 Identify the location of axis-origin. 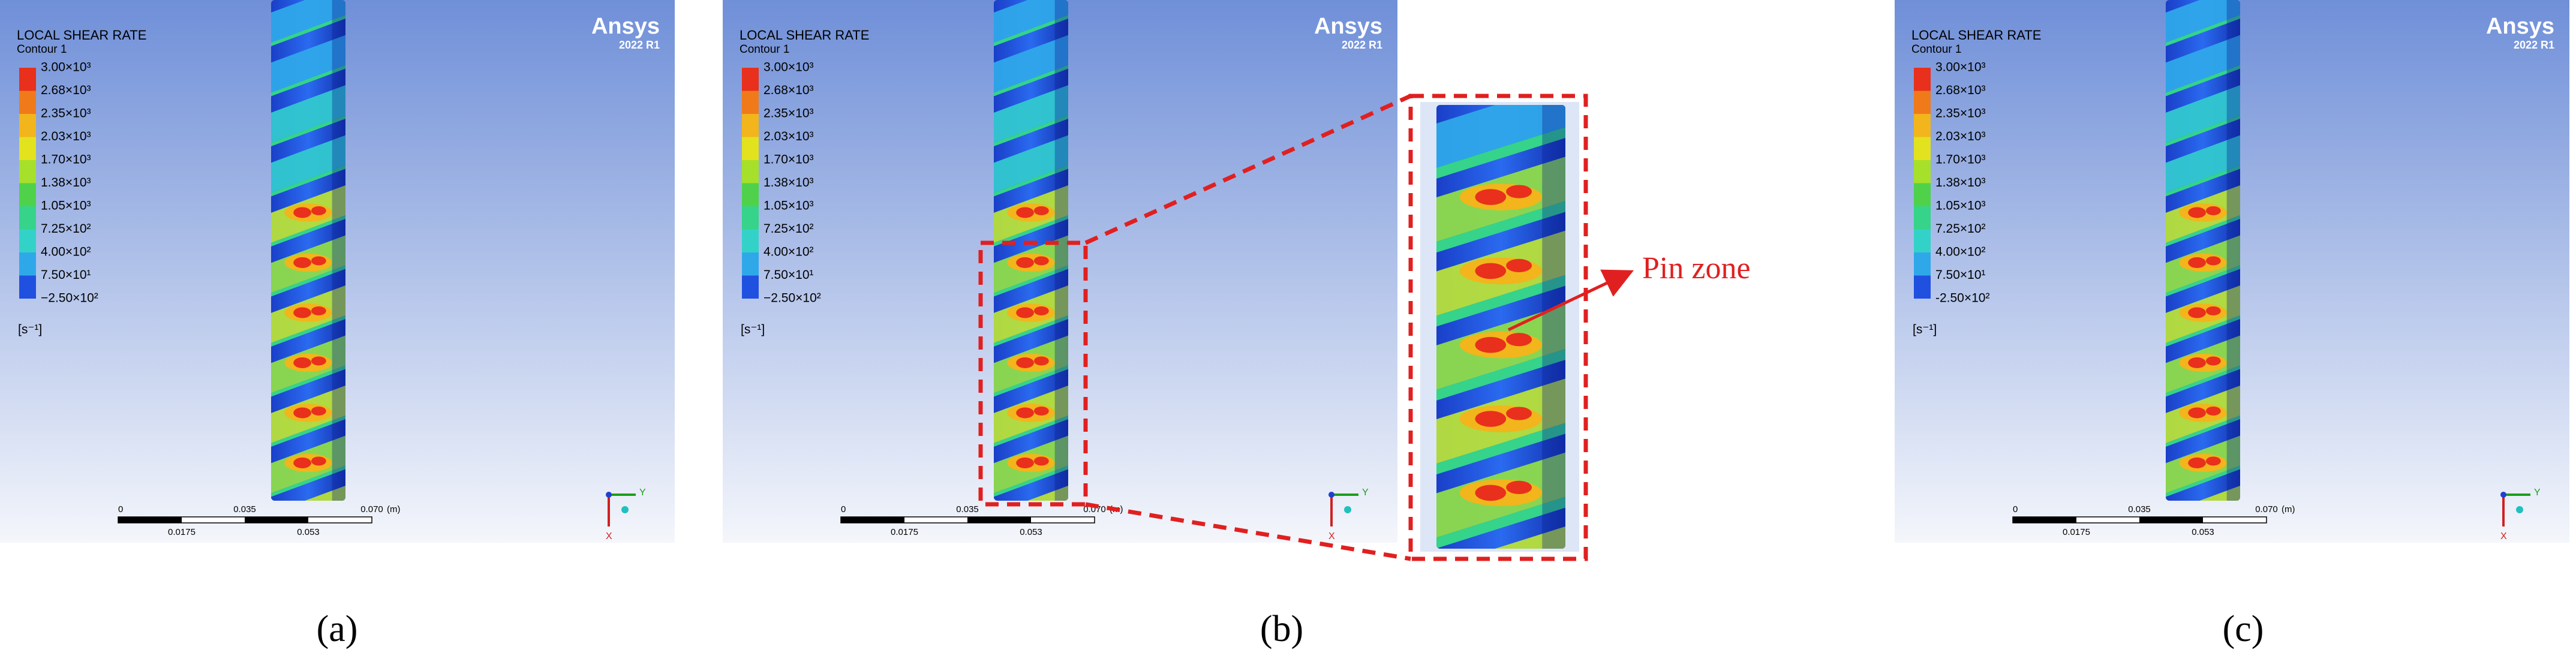
(609, 495).